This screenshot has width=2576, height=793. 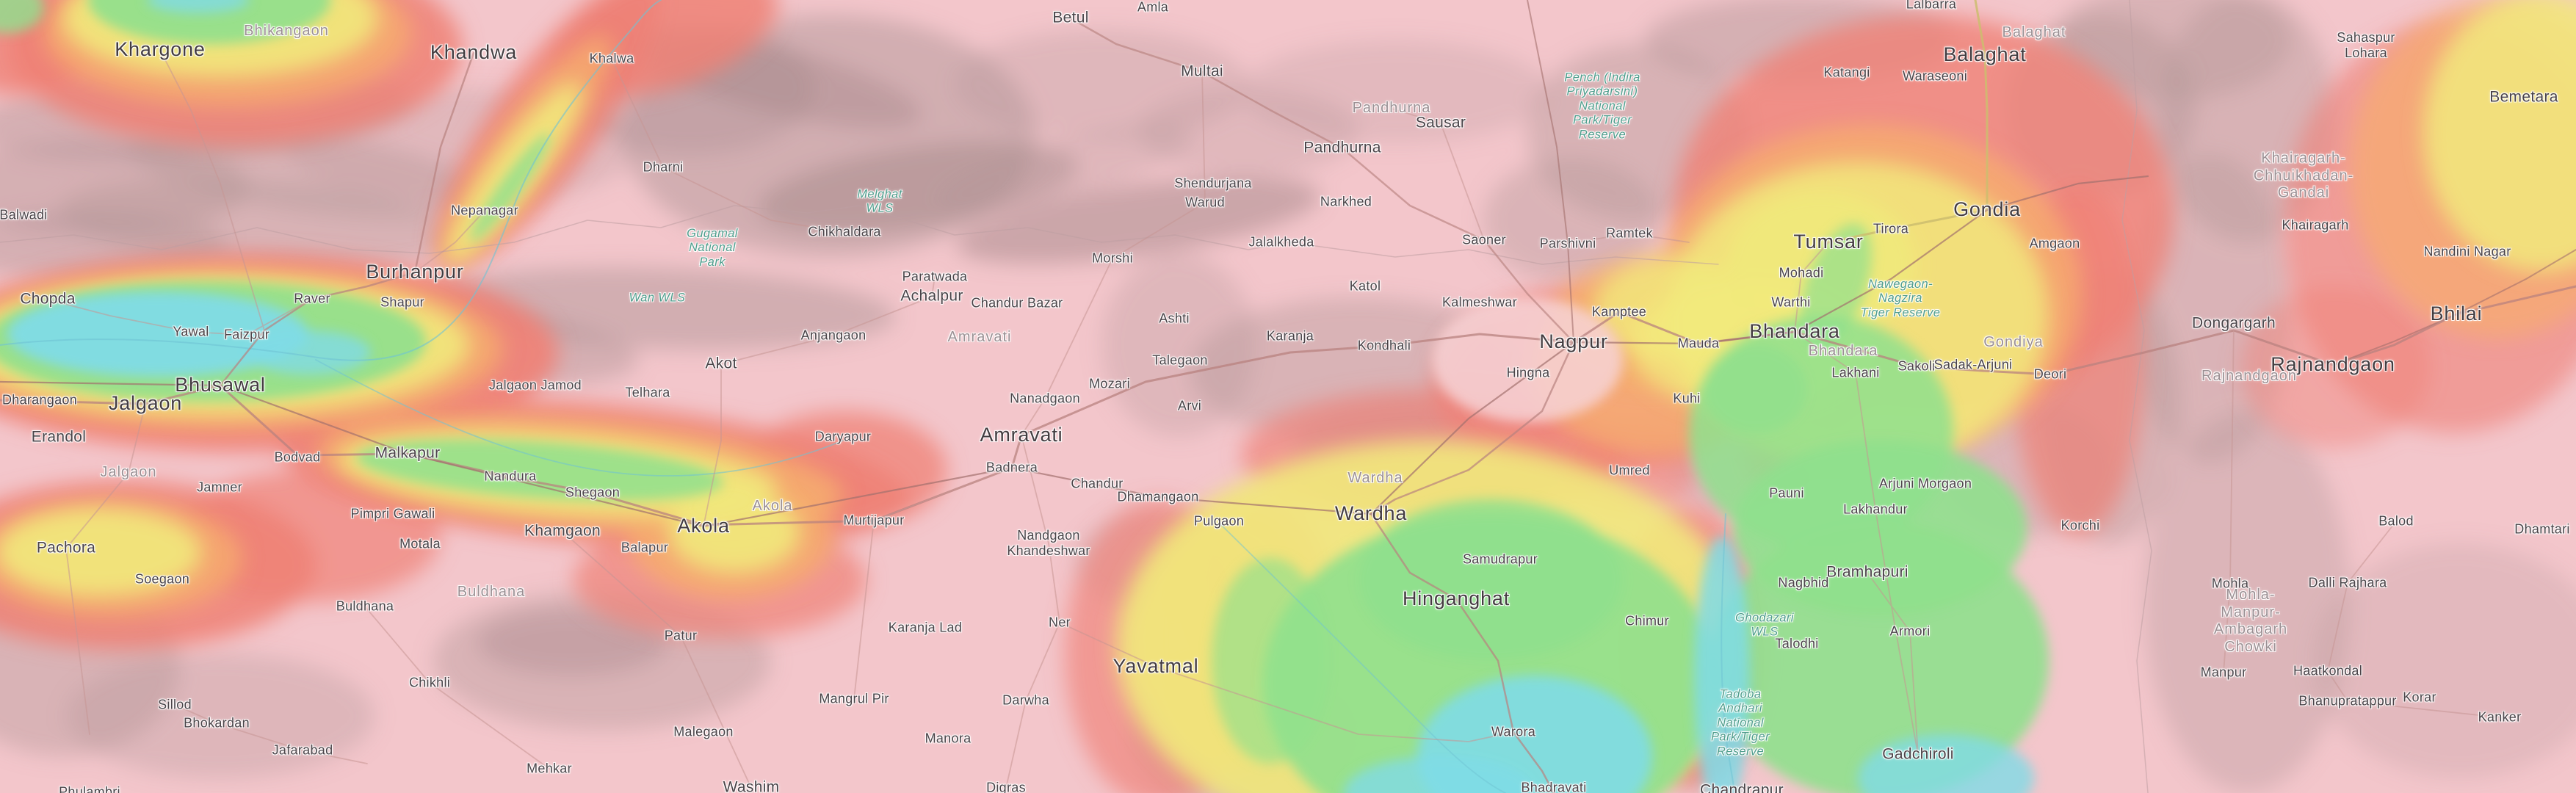 What do you see at coordinates (1219, 521) in the screenshot?
I see `town-label: Pulgaon` at bounding box center [1219, 521].